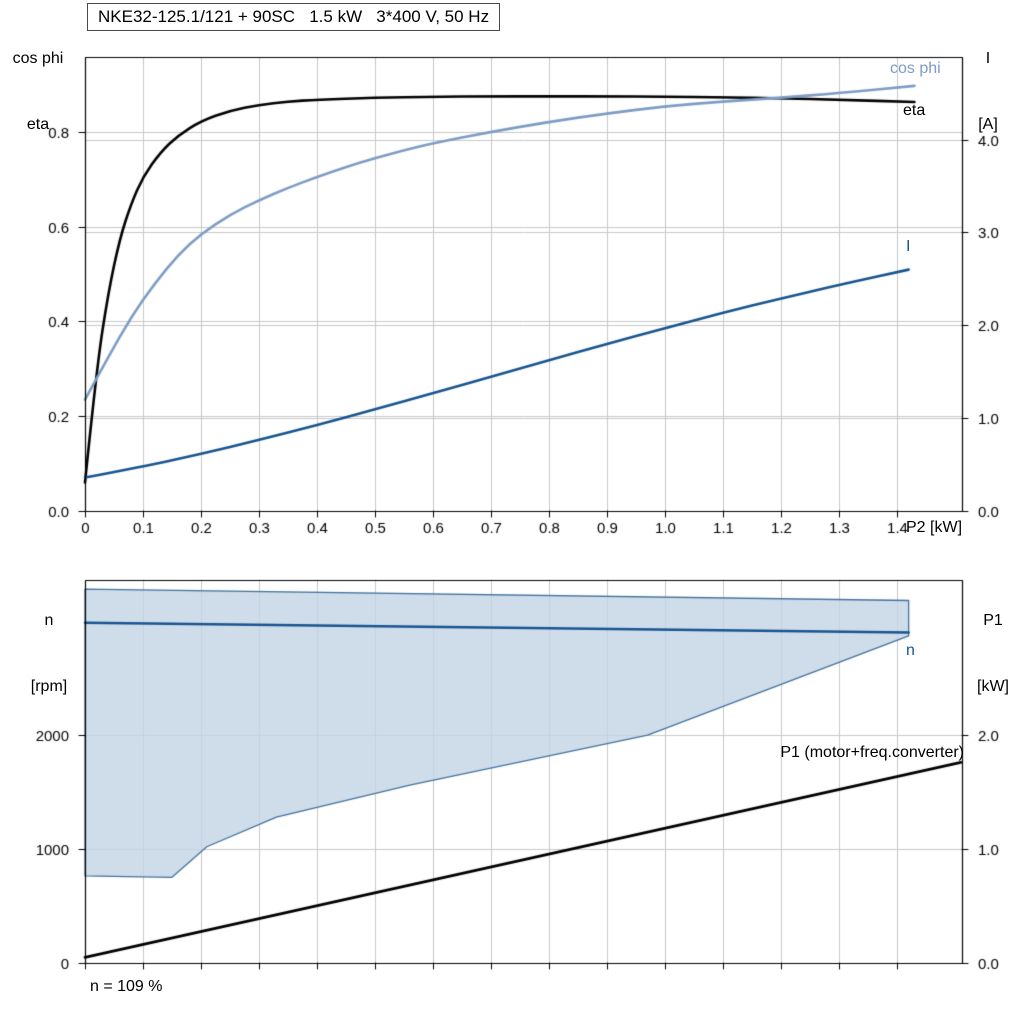  I want to click on curve-label-current: I, so click(908, 246).